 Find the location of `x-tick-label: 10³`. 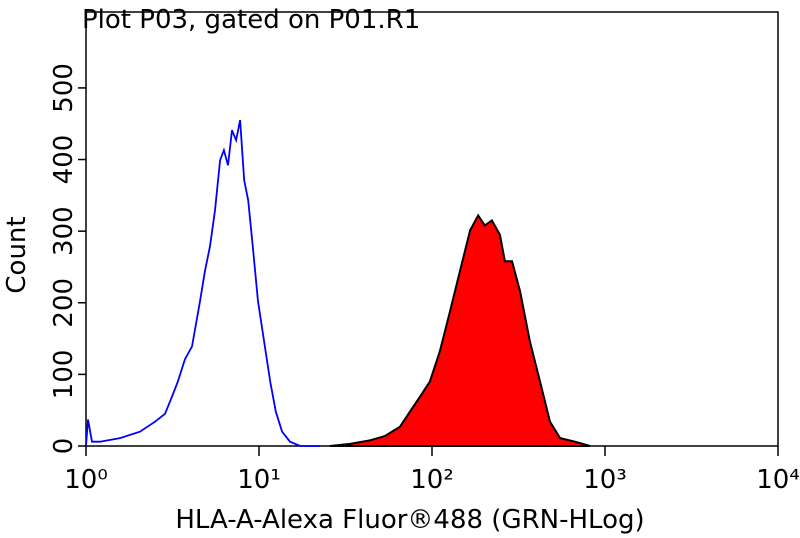

x-tick-label: 10³ is located at coordinates (605, 480).